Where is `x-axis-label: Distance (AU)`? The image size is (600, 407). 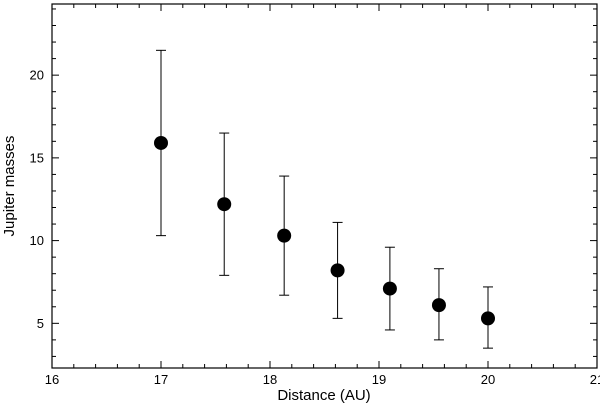
x-axis-label: Distance (AU) is located at coordinates (323, 395).